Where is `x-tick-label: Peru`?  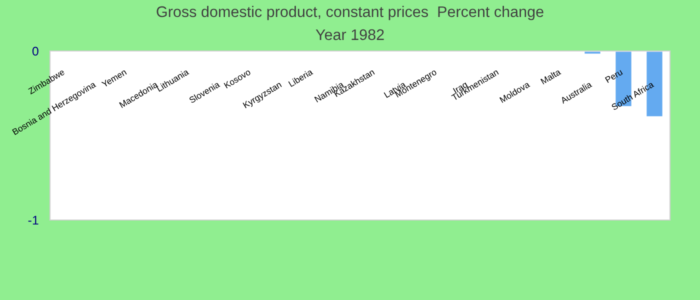 x-tick-label: Peru is located at coordinates (613, 75).